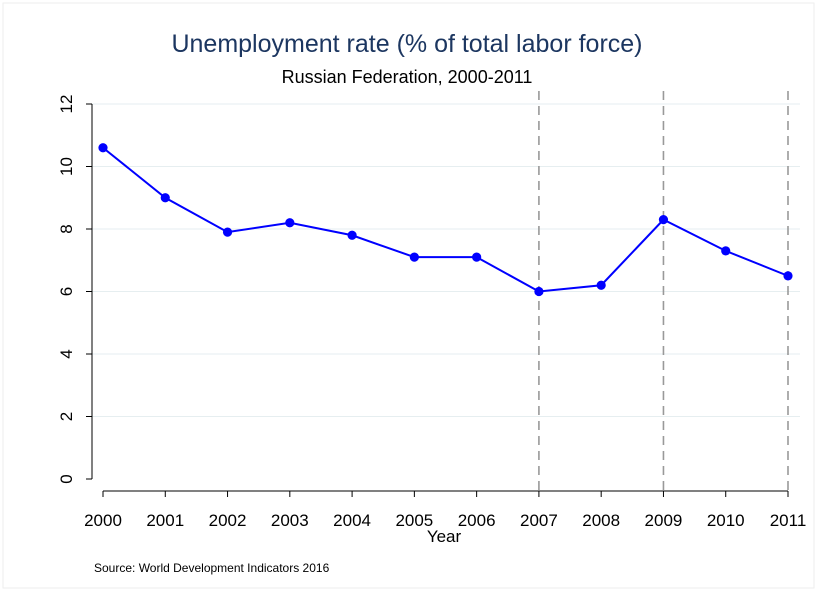 Image resolution: width=817 pixels, height=591 pixels. What do you see at coordinates (66, 166) in the screenshot?
I see `y-tick-label: 10` at bounding box center [66, 166].